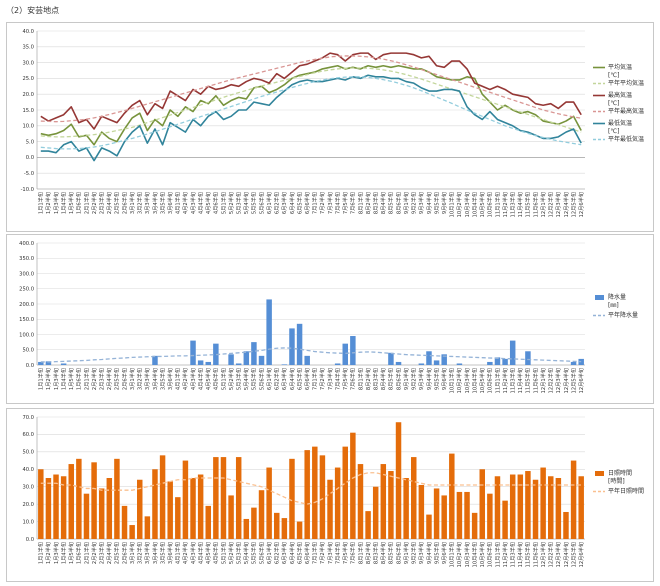  I want to click on y-tick-label: 100.0, so click(26, 335).